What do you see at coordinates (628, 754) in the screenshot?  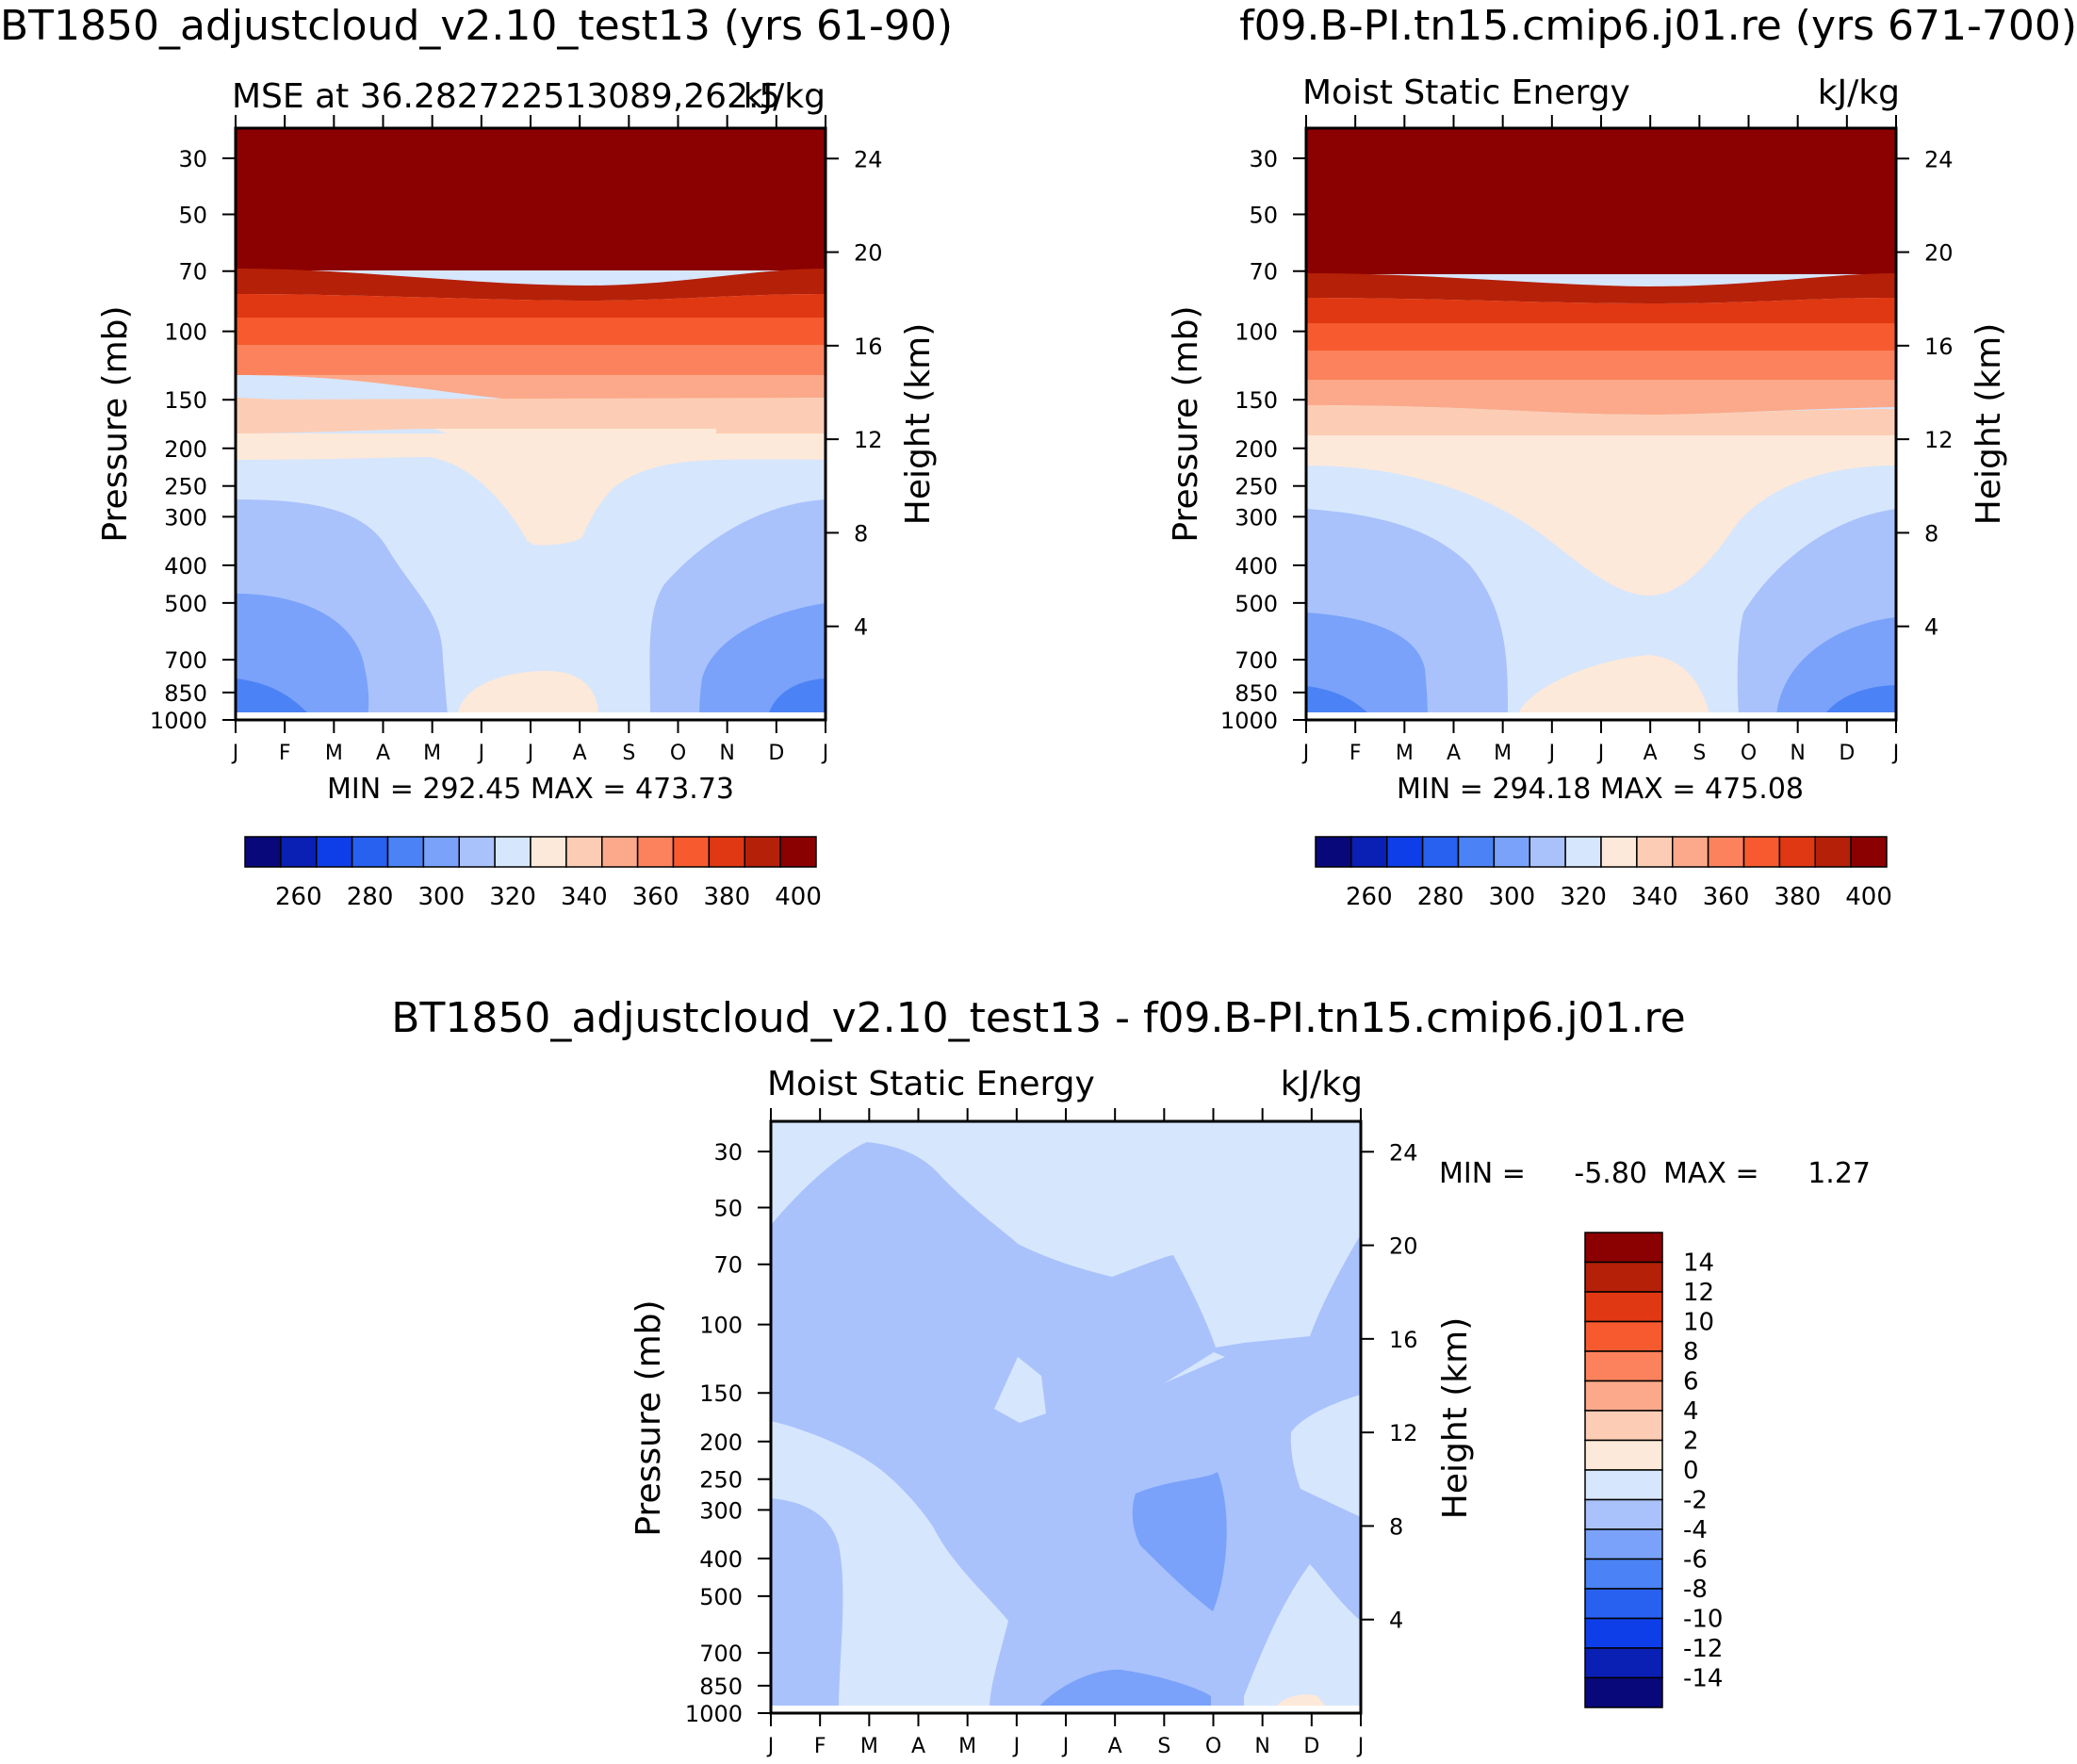 I see `panel-1-x-tick-label-8: S` at bounding box center [628, 754].